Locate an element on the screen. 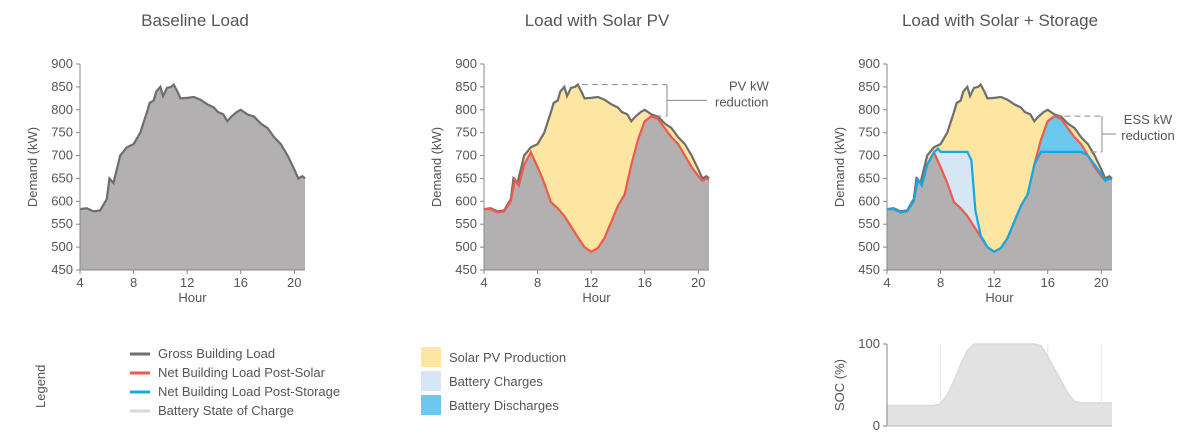 This screenshot has width=1200, height=442. post-storage-line is located at coordinates (1000, 200).